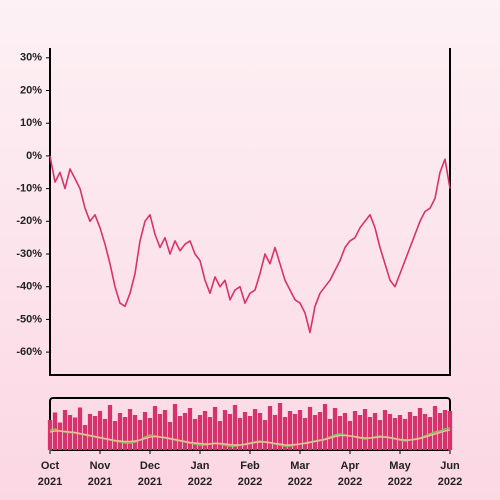 The width and height of the screenshot is (500, 500). I want to click on x-tick-label: Oct 2021, so click(50, 474).